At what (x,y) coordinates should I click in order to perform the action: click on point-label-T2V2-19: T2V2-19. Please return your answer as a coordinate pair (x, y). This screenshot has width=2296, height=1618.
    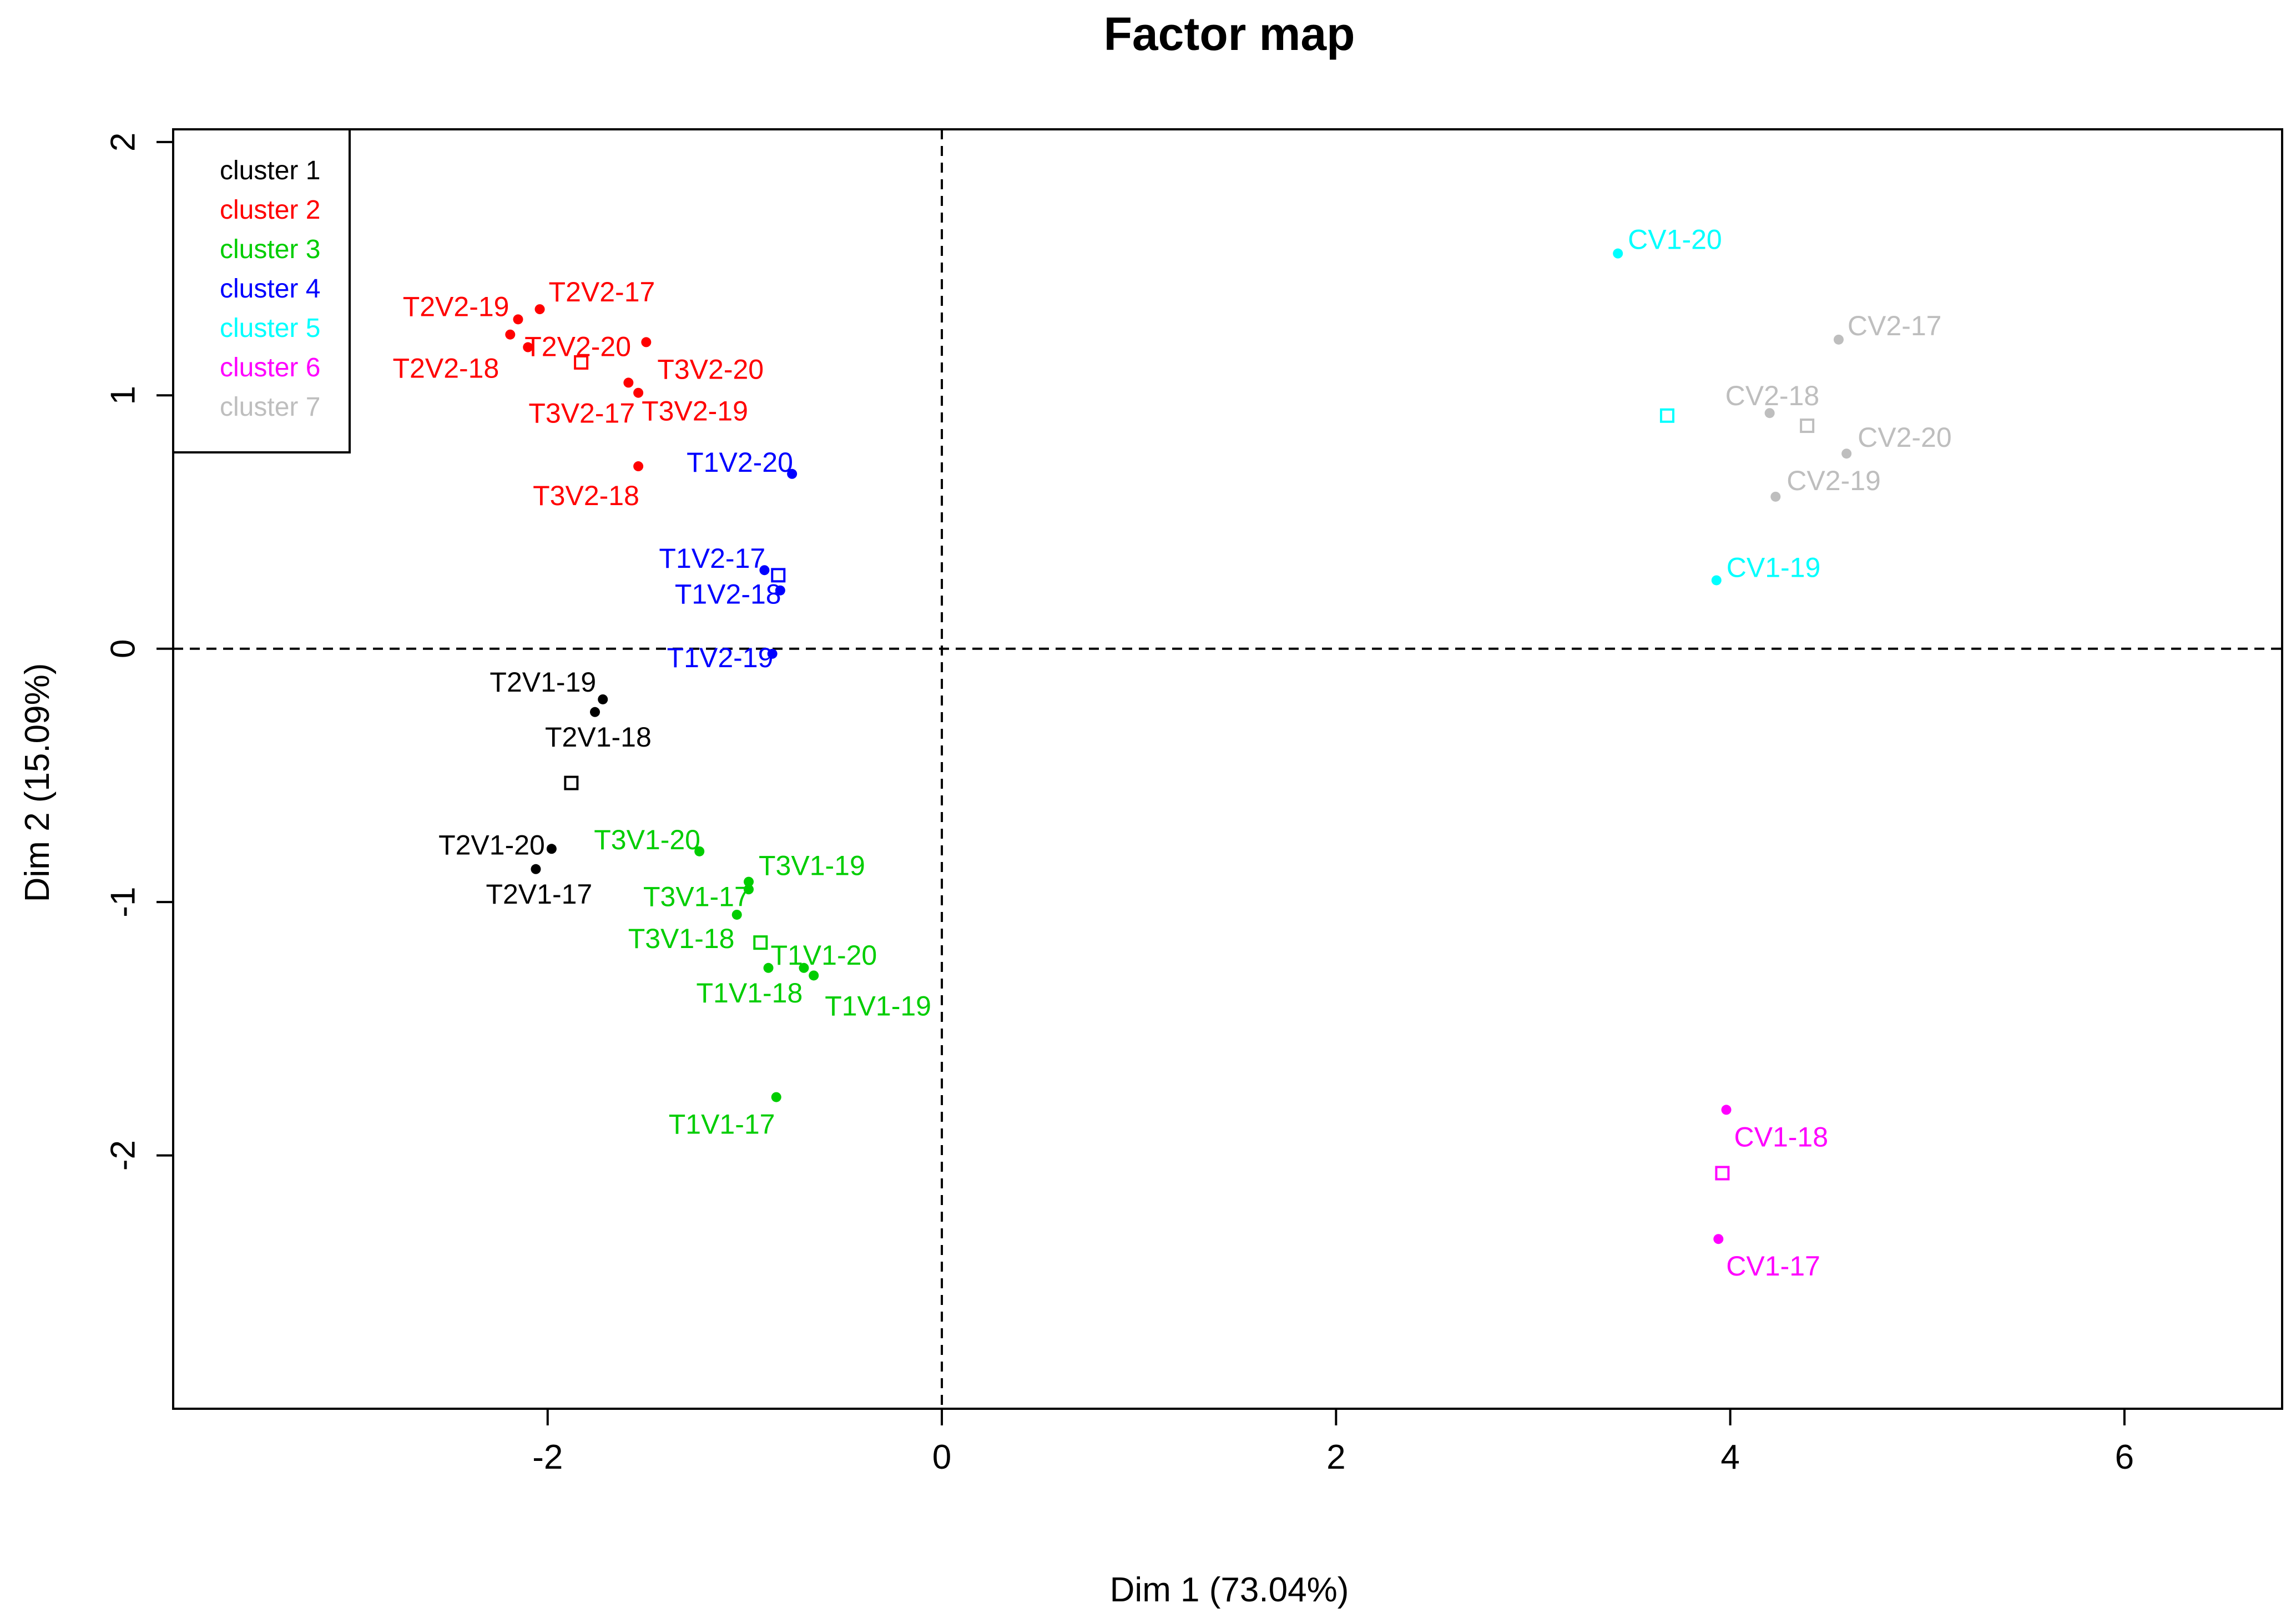
    Looking at the image, I should click on (456, 306).